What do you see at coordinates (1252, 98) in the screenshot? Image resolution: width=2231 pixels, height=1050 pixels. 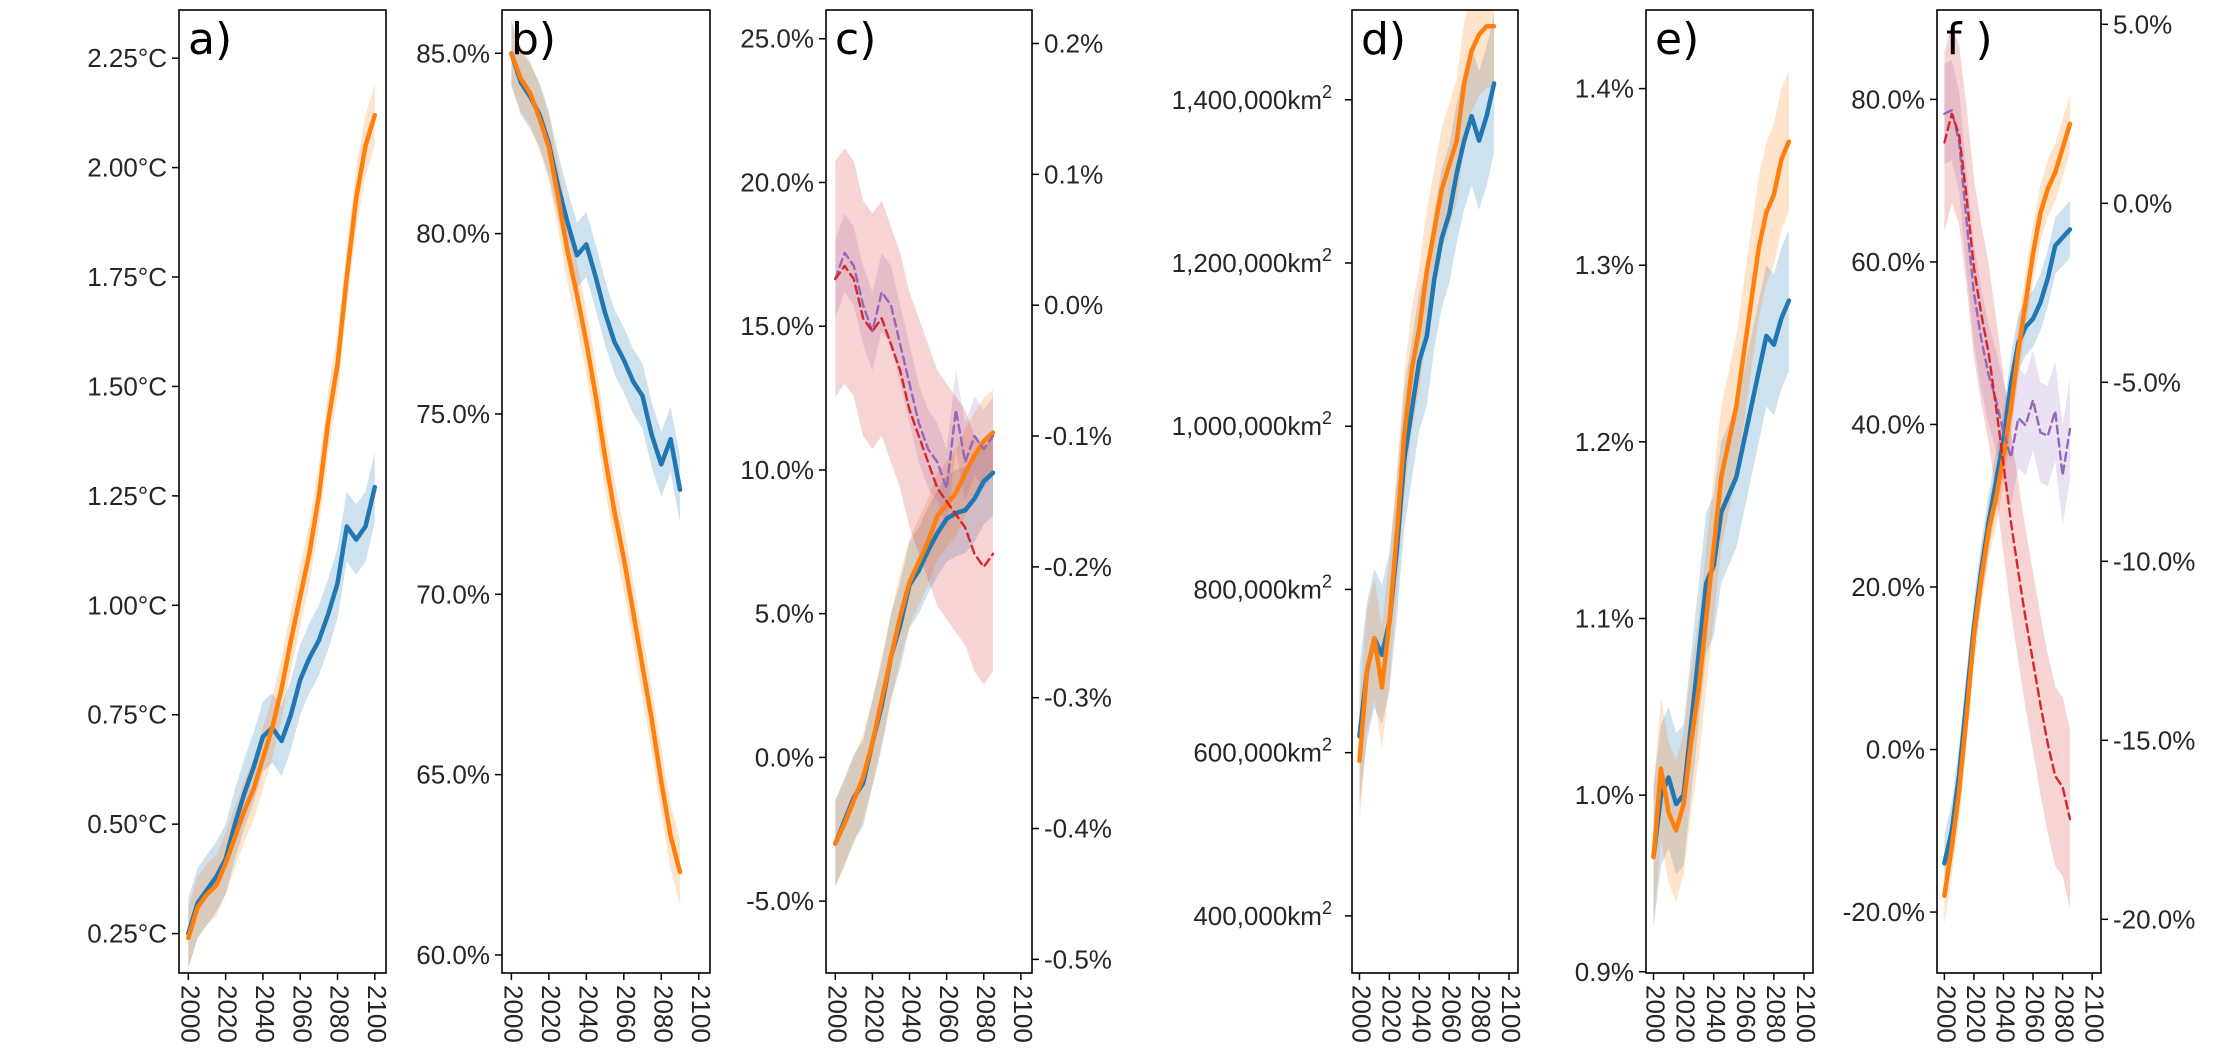 I see `y-tick-label: 1,400,000km2` at bounding box center [1252, 98].